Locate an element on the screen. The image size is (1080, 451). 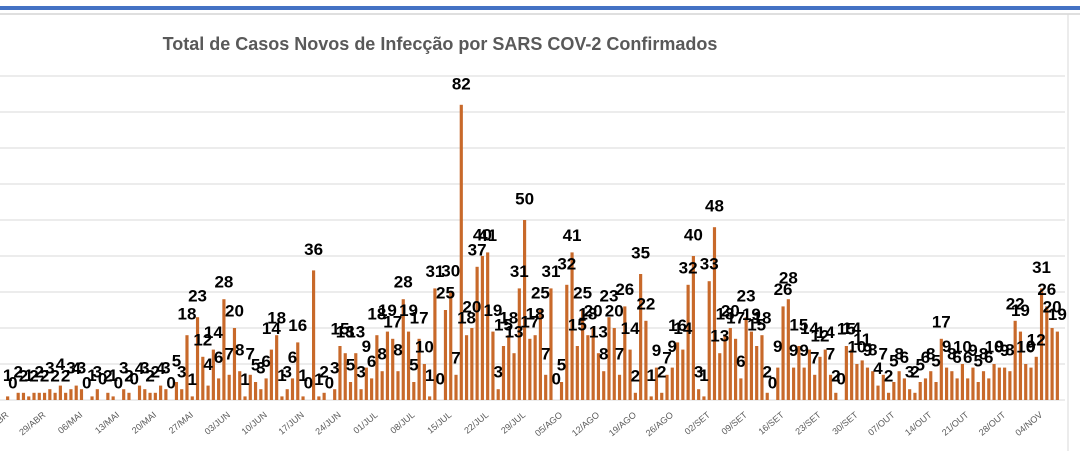
data-label: 28 is located at coordinates (223, 282).